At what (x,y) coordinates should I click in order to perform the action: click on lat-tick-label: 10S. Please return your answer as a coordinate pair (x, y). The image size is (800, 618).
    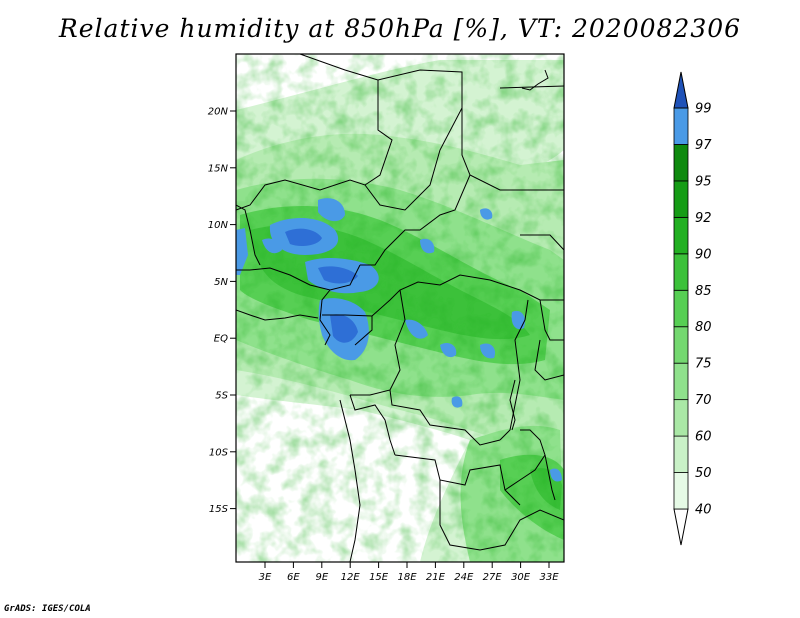
    Looking at the image, I should click on (219, 452).